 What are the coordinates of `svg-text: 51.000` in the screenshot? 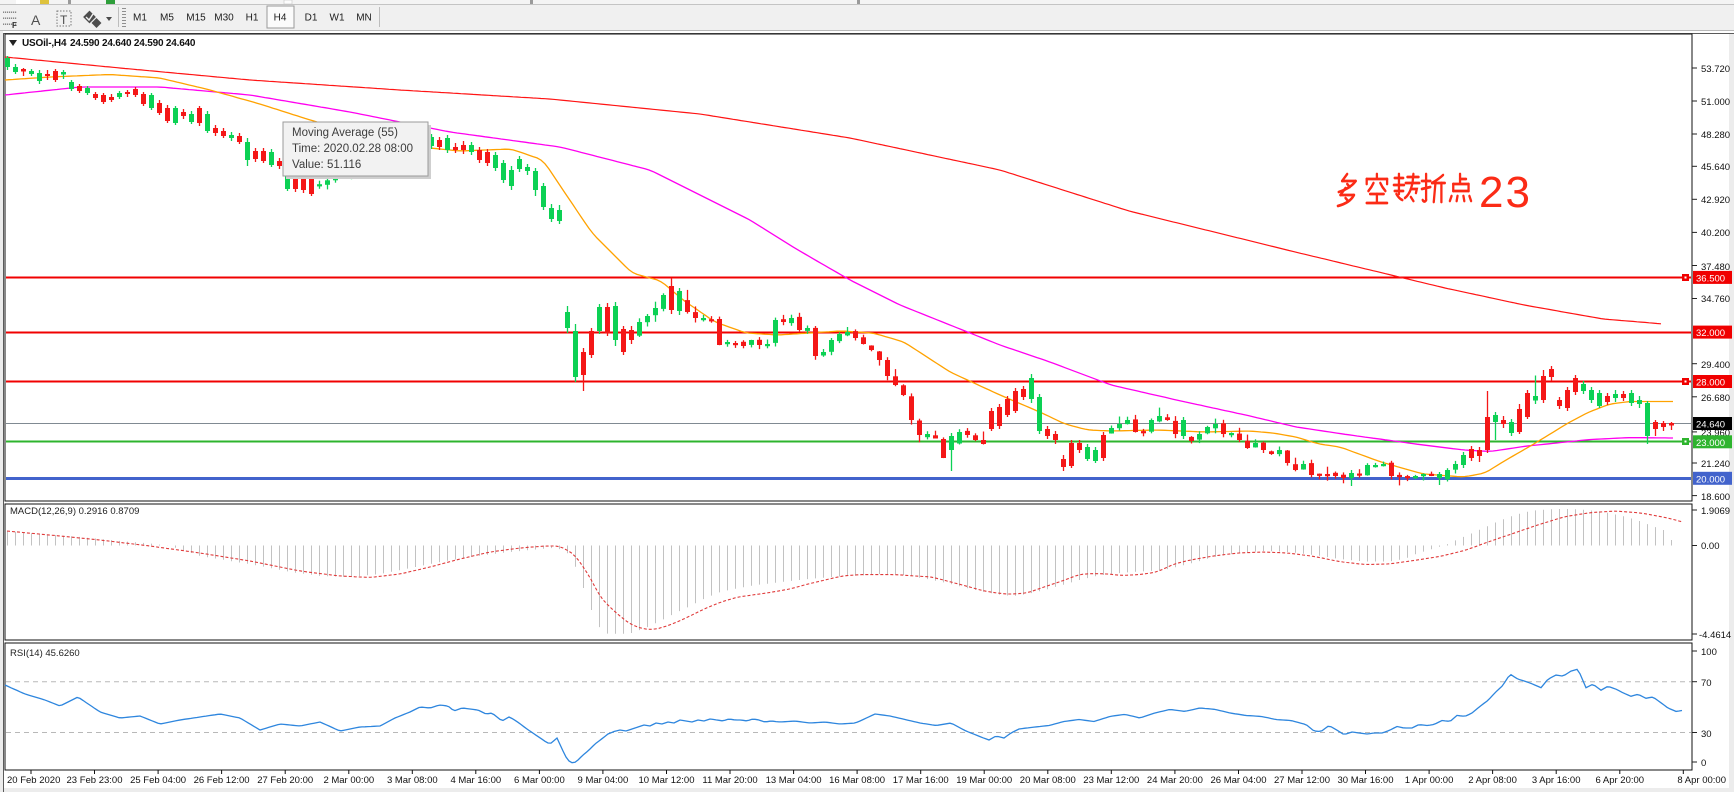 It's located at (1715, 102).